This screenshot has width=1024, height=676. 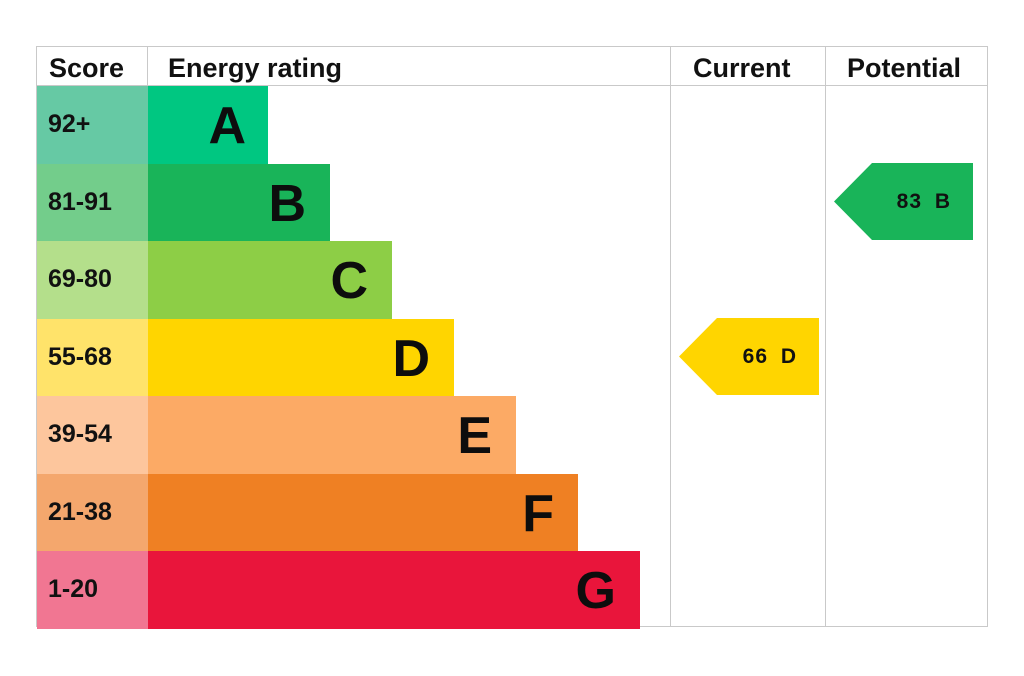 What do you see at coordinates (332, 435) in the screenshot?
I see `rating-bar-e: E` at bounding box center [332, 435].